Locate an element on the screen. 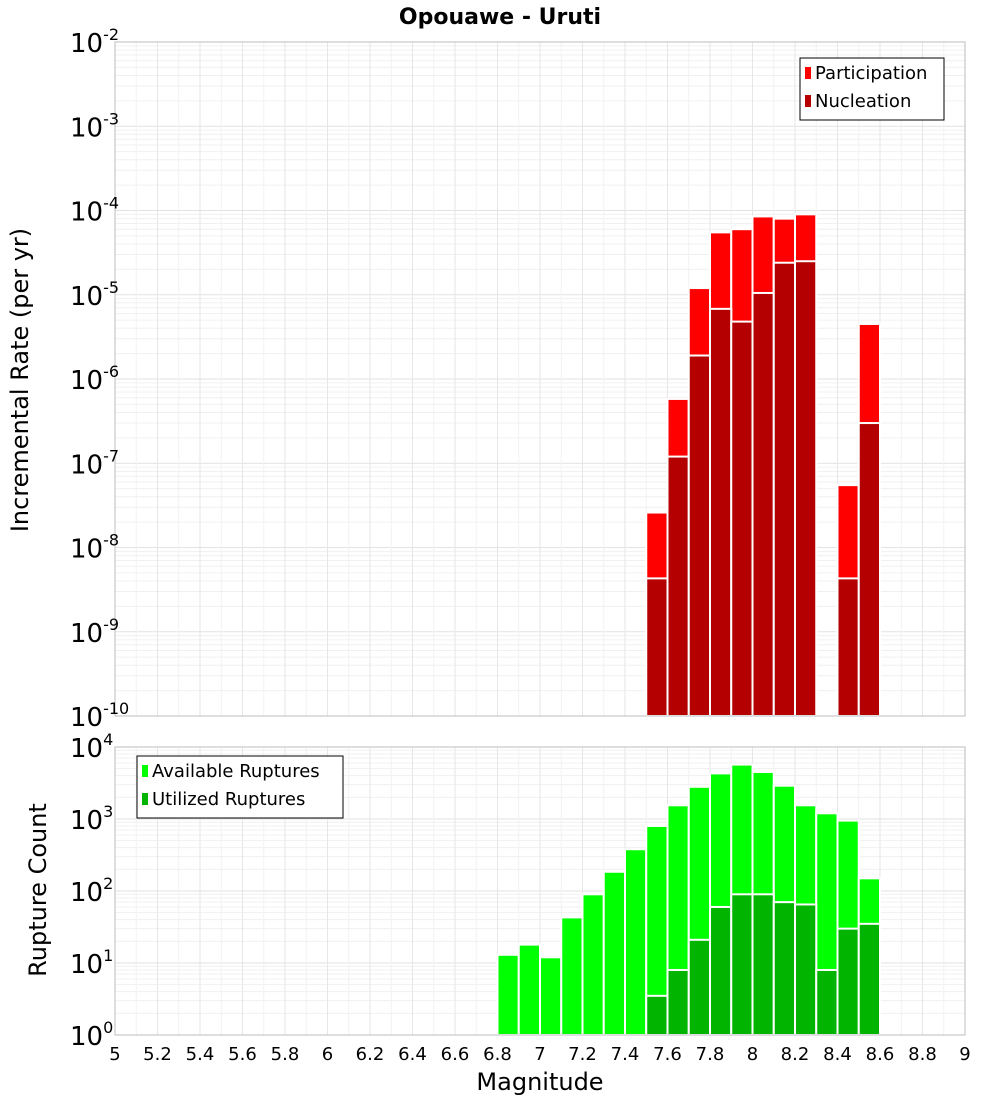 This screenshot has height=1100, width=1000. x-tick-label: 6.2 is located at coordinates (370, 1054).